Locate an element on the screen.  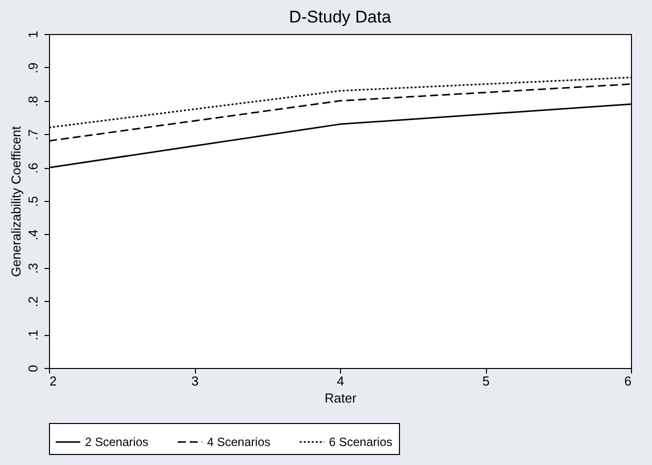
y-tick-label: 1 is located at coordinates (33, 34).